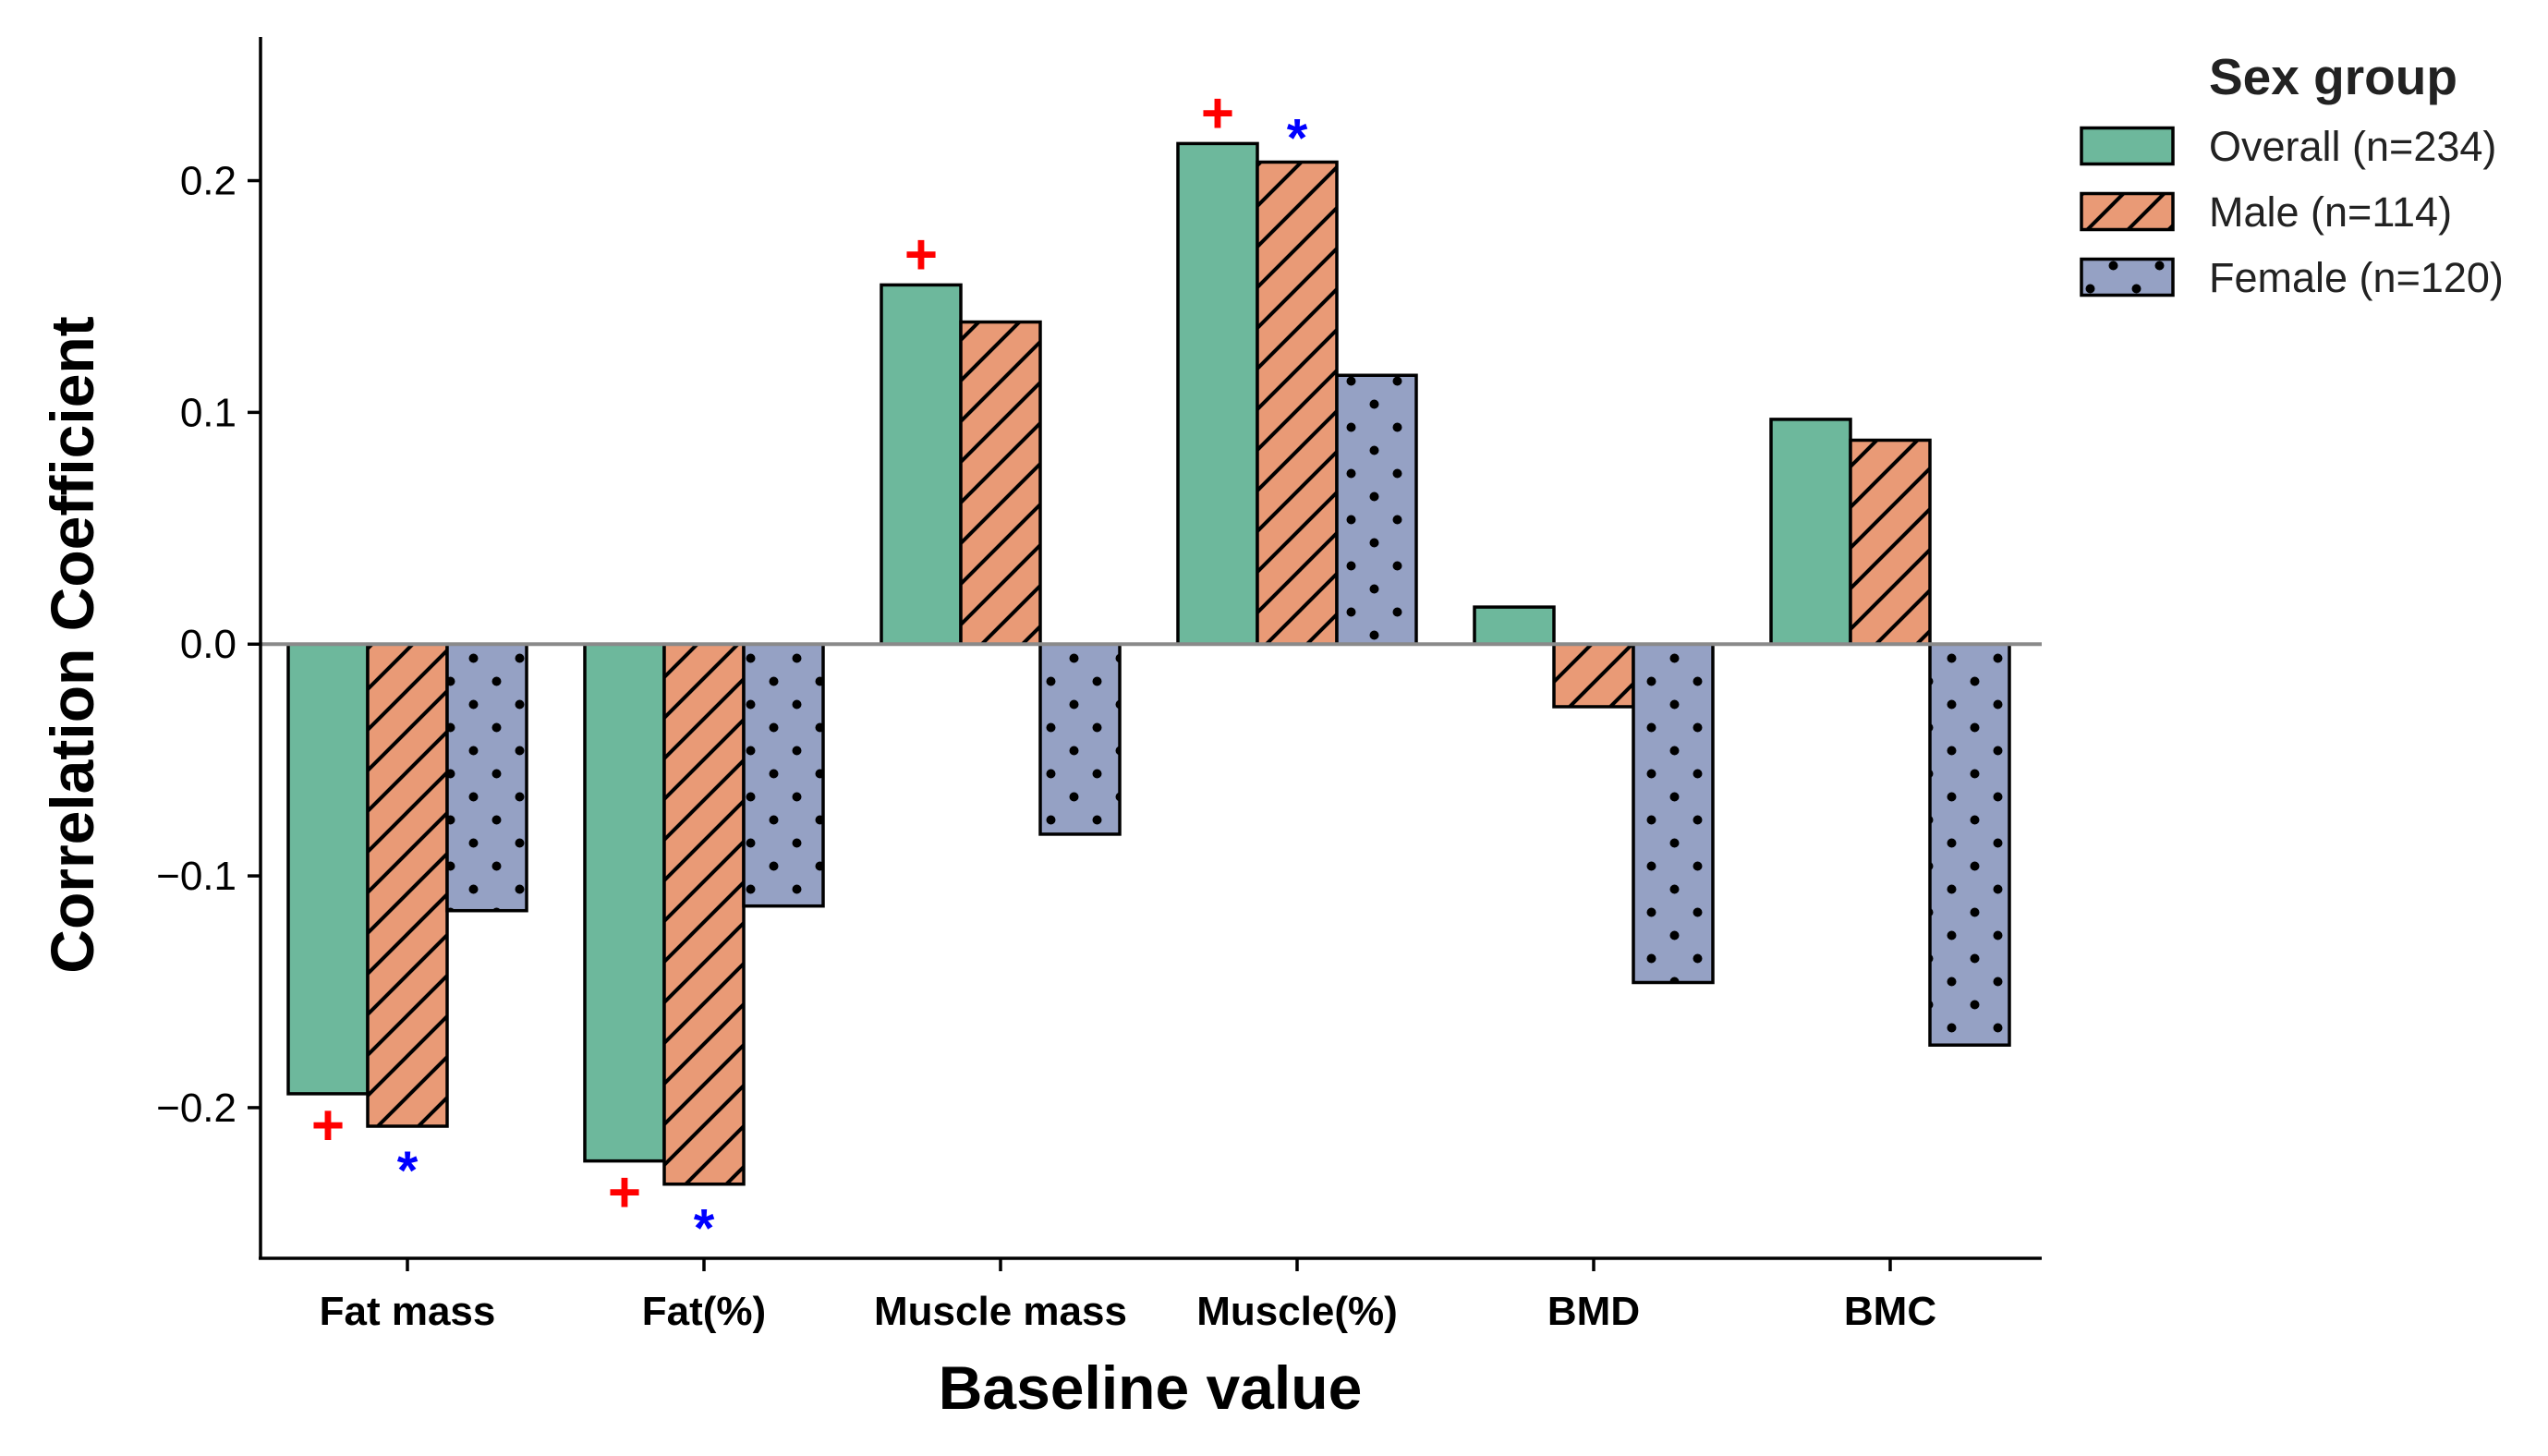 Image resolution: width=2548 pixels, height=1456 pixels. What do you see at coordinates (2352, 146) in the screenshot?
I see `legend-label: Overall (n=234)` at bounding box center [2352, 146].